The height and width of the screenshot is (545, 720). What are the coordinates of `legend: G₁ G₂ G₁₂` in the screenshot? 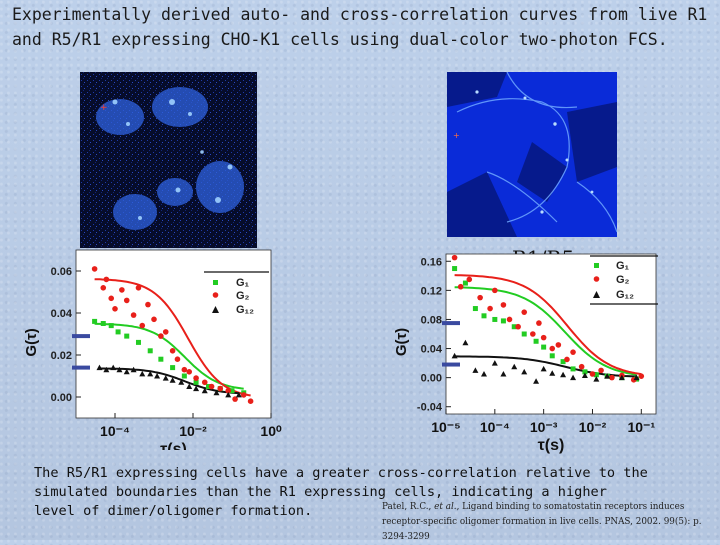 It's located at (236, 293).